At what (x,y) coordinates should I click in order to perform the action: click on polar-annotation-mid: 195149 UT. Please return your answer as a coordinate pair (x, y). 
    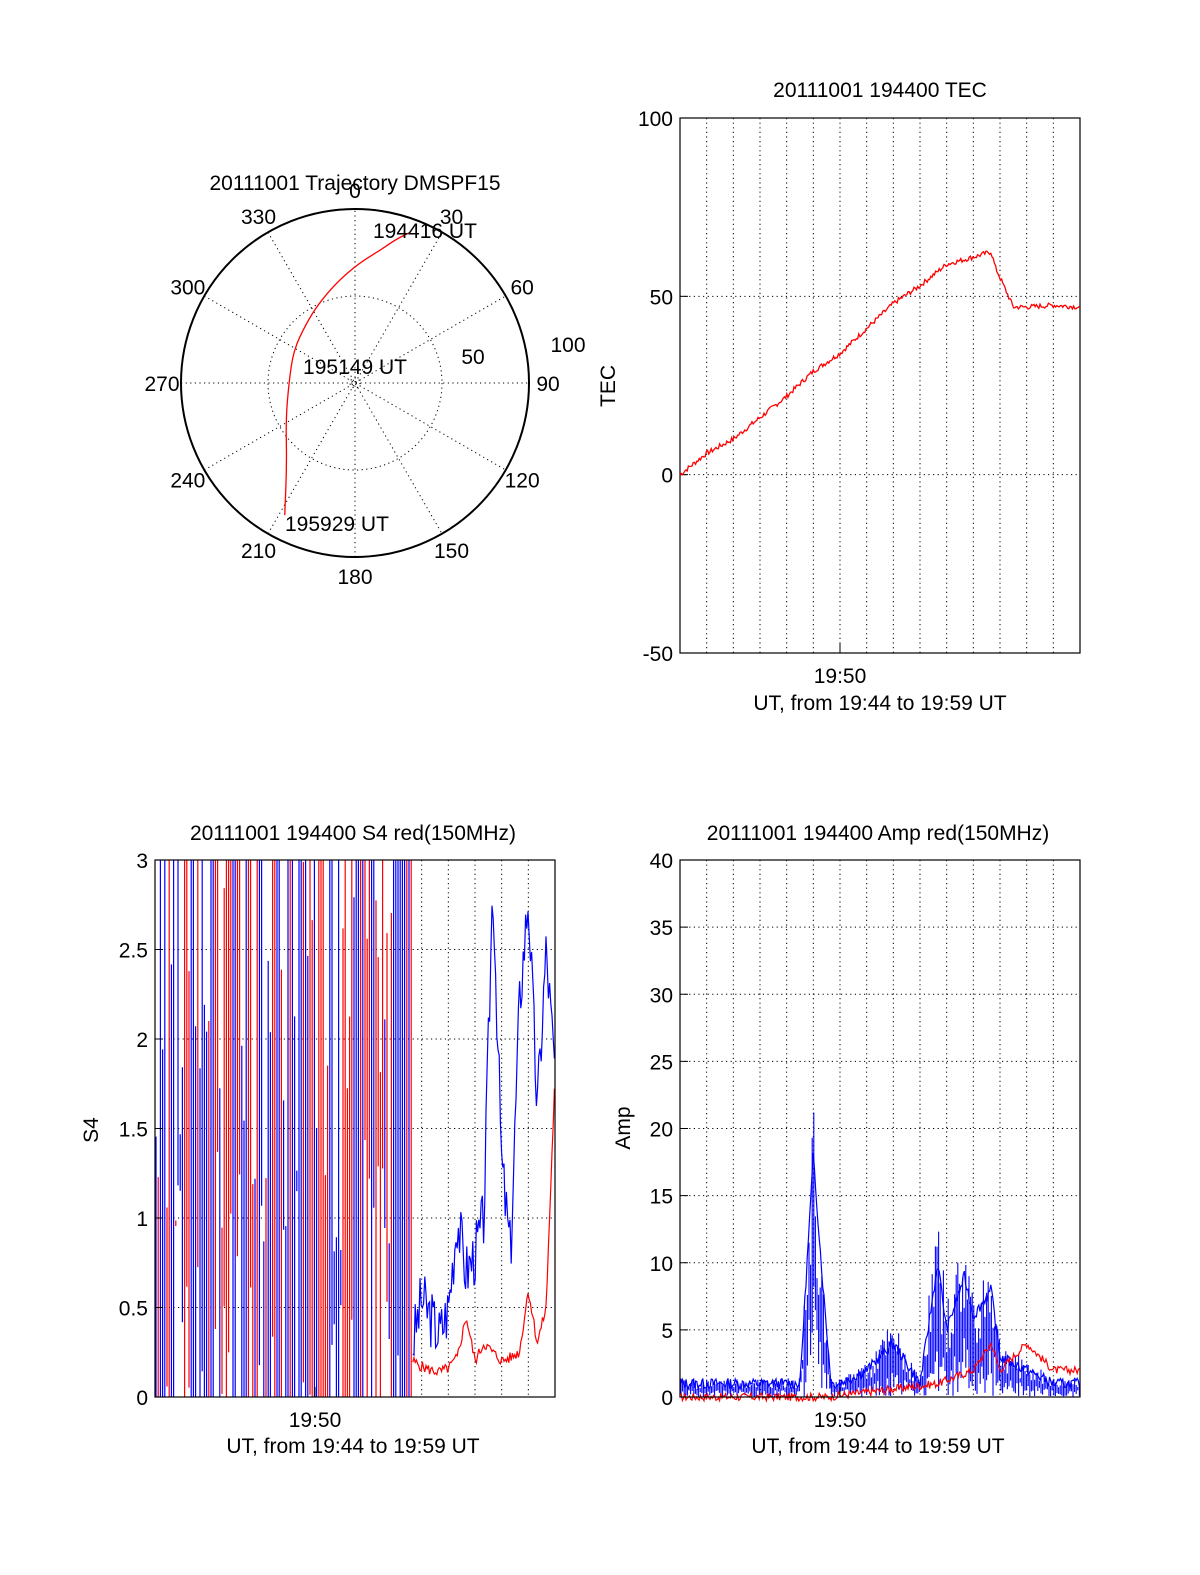
    Looking at the image, I should click on (355, 367).